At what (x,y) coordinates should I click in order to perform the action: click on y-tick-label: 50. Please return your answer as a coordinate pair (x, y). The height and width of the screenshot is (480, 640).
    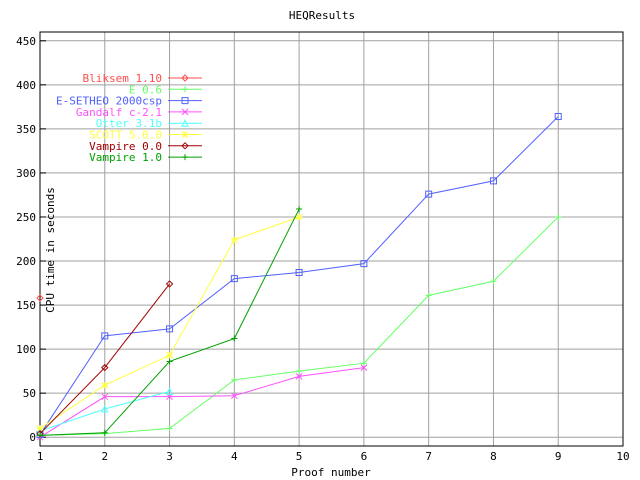
    Looking at the image, I should click on (29, 393).